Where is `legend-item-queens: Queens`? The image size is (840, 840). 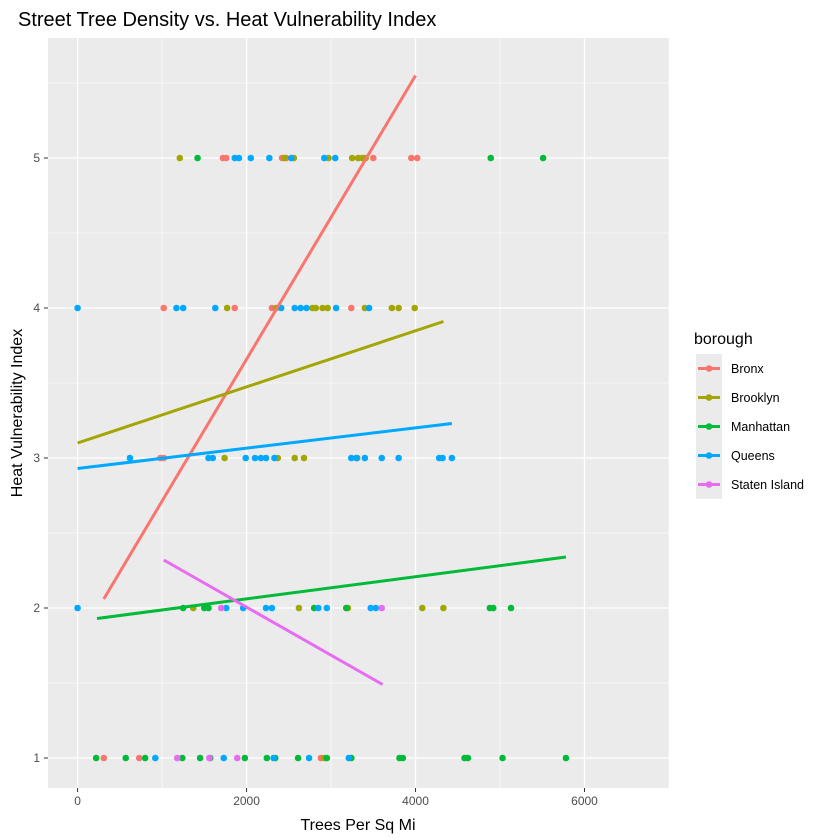 legend-item-queens: Queens is located at coordinates (735, 455).